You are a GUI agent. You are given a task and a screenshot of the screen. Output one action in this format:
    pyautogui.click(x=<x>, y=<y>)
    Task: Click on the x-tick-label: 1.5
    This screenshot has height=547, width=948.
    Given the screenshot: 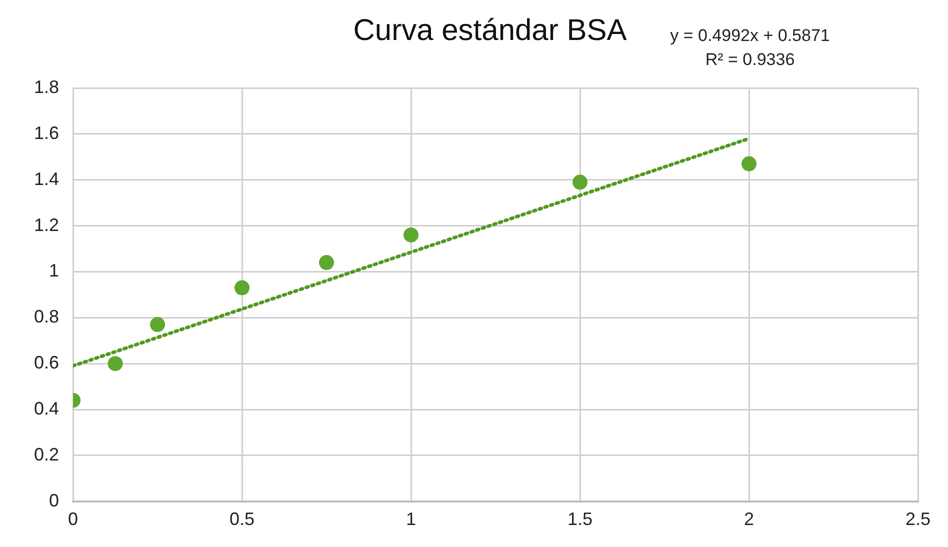 What is the action you would take?
    pyautogui.click(x=580, y=519)
    